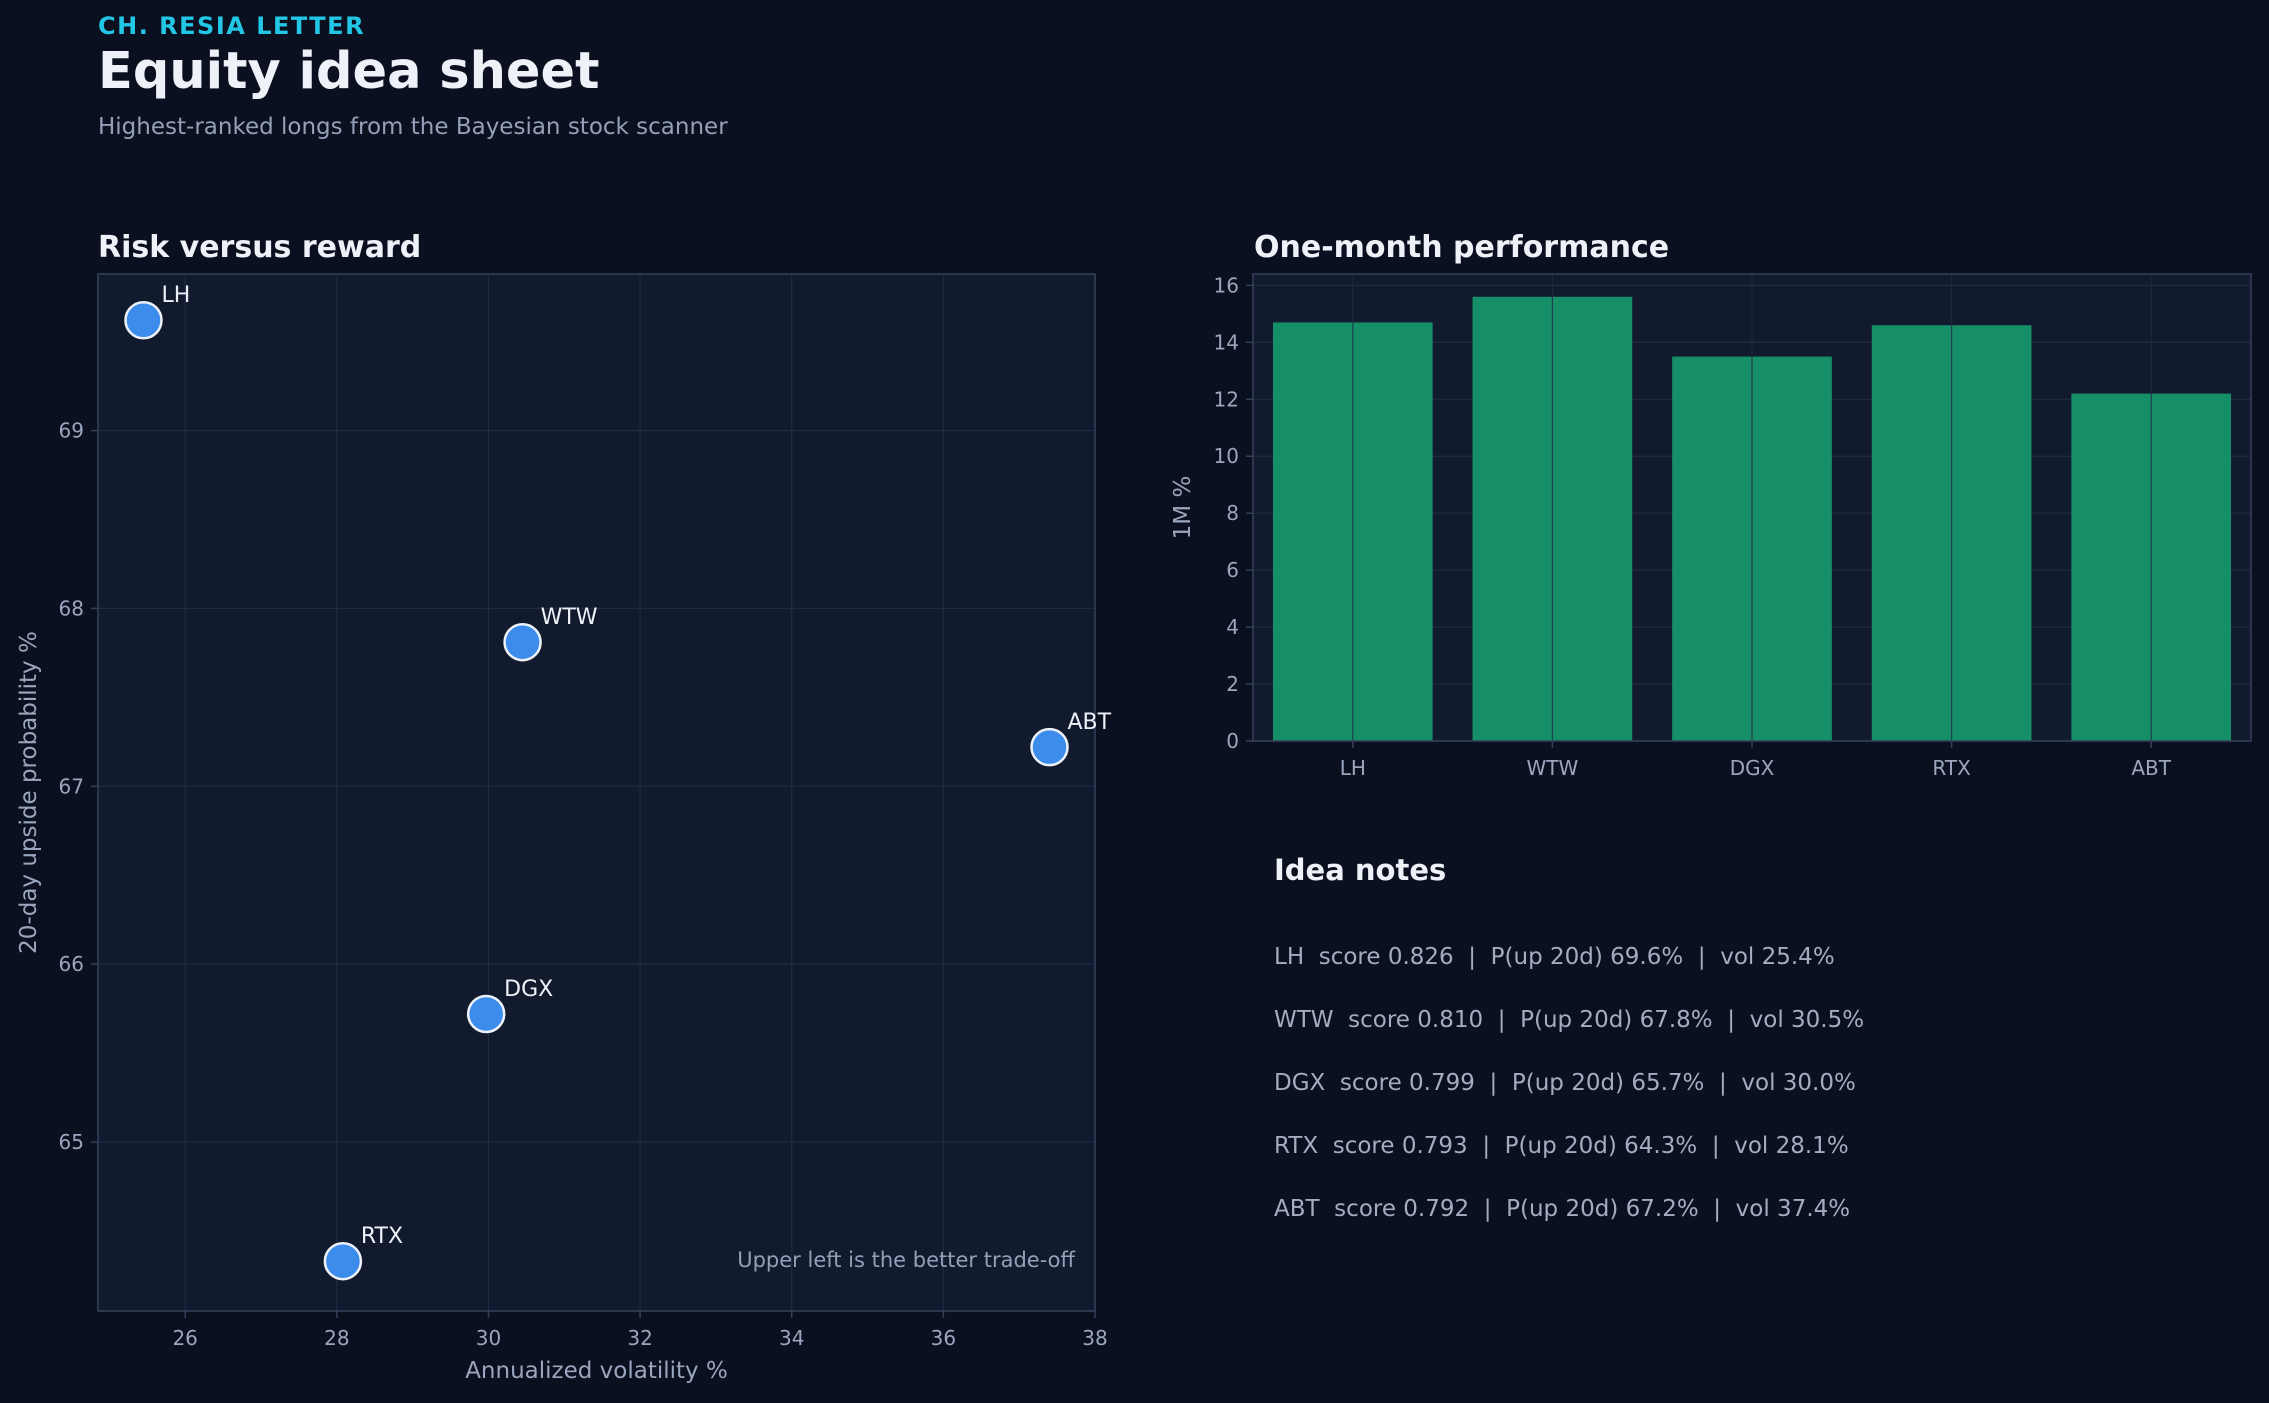 The width and height of the screenshot is (2269, 1403). Describe the element at coordinates (1094, 1338) in the screenshot. I see `x-tick-label: 38` at that location.